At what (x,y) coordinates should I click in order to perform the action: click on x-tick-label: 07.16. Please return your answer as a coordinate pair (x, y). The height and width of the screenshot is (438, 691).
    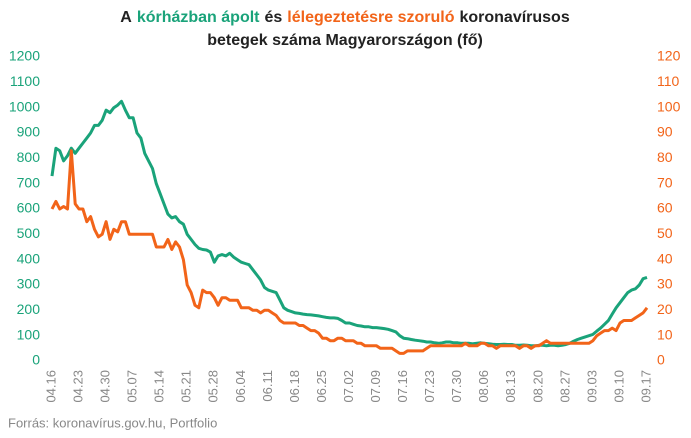
    Looking at the image, I should click on (402, 386).